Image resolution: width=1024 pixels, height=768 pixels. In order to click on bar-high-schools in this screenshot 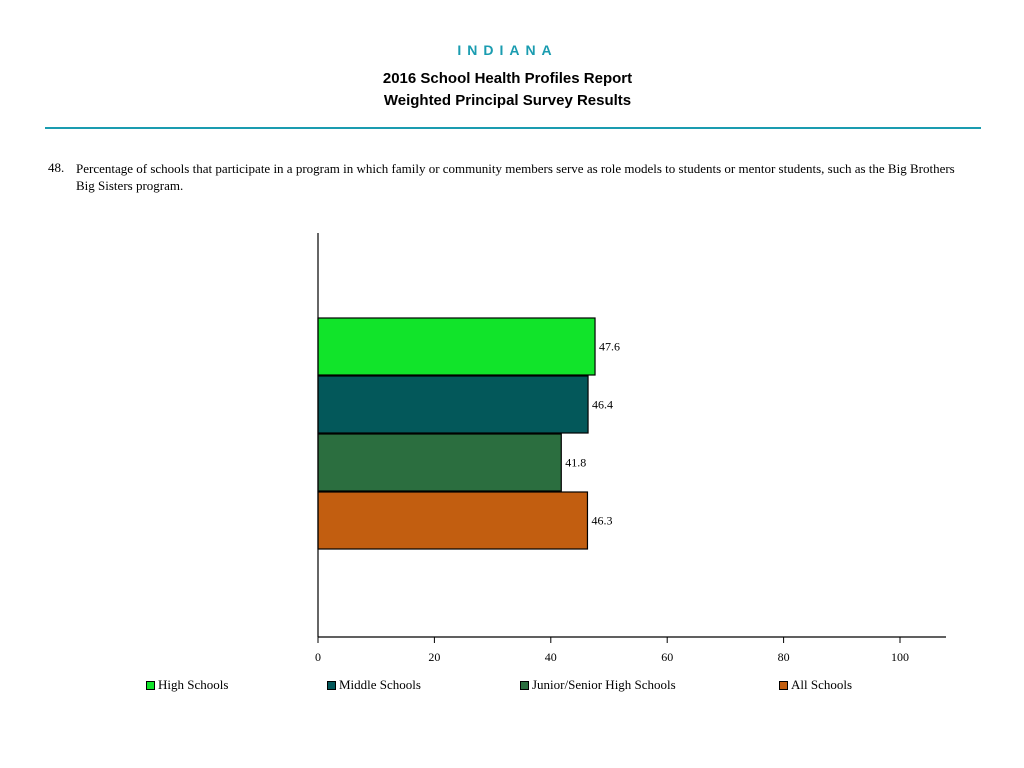, I will do `click(456, 346)`.